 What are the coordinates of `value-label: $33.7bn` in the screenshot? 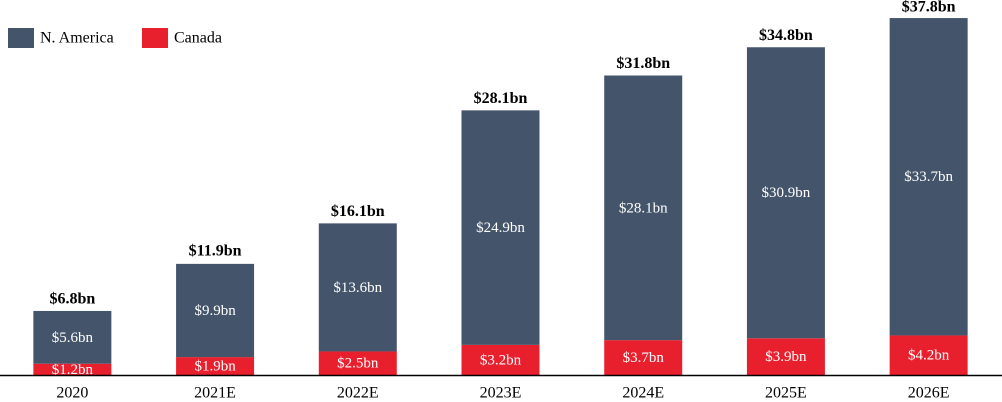 It's located at (928, 177).